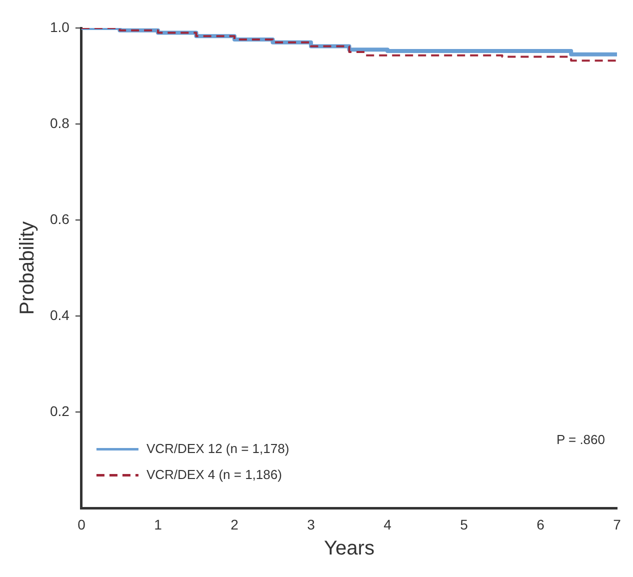 The image size is (633, 577). Describe the element at coordinates (60, 218) in the screenshot. I see `y-tick-label: 0.6` at that location.